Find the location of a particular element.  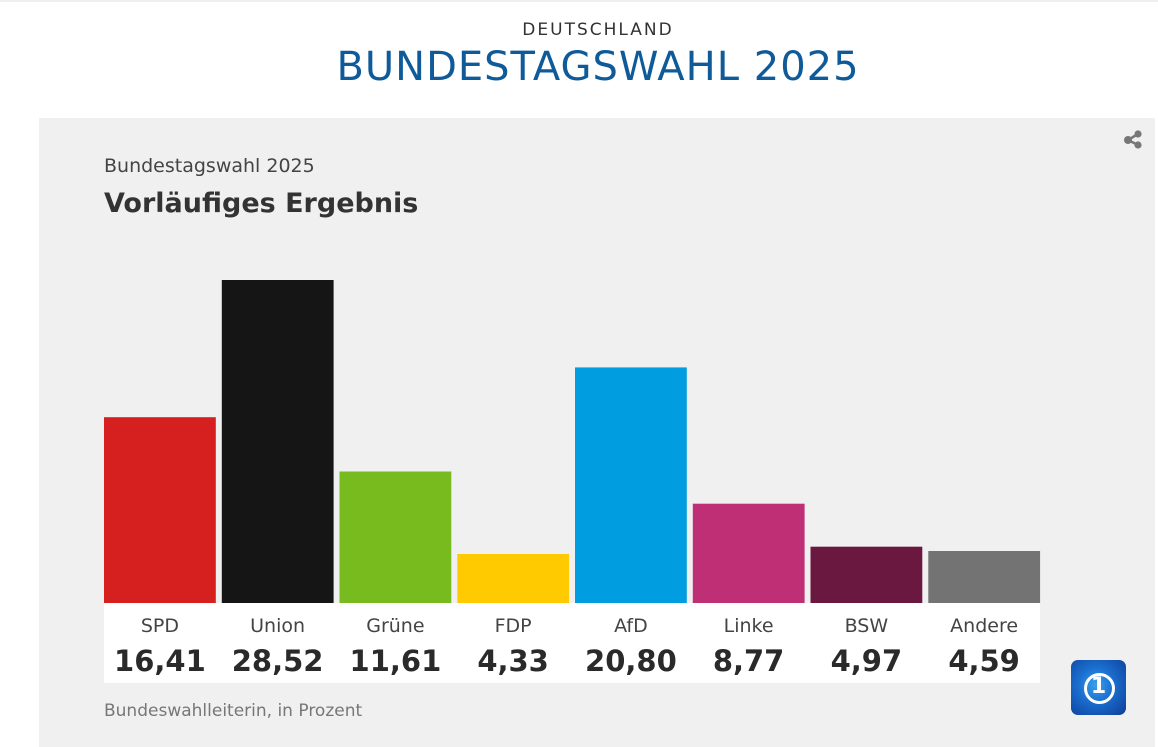

top-border is located at coordinates (579, 1).